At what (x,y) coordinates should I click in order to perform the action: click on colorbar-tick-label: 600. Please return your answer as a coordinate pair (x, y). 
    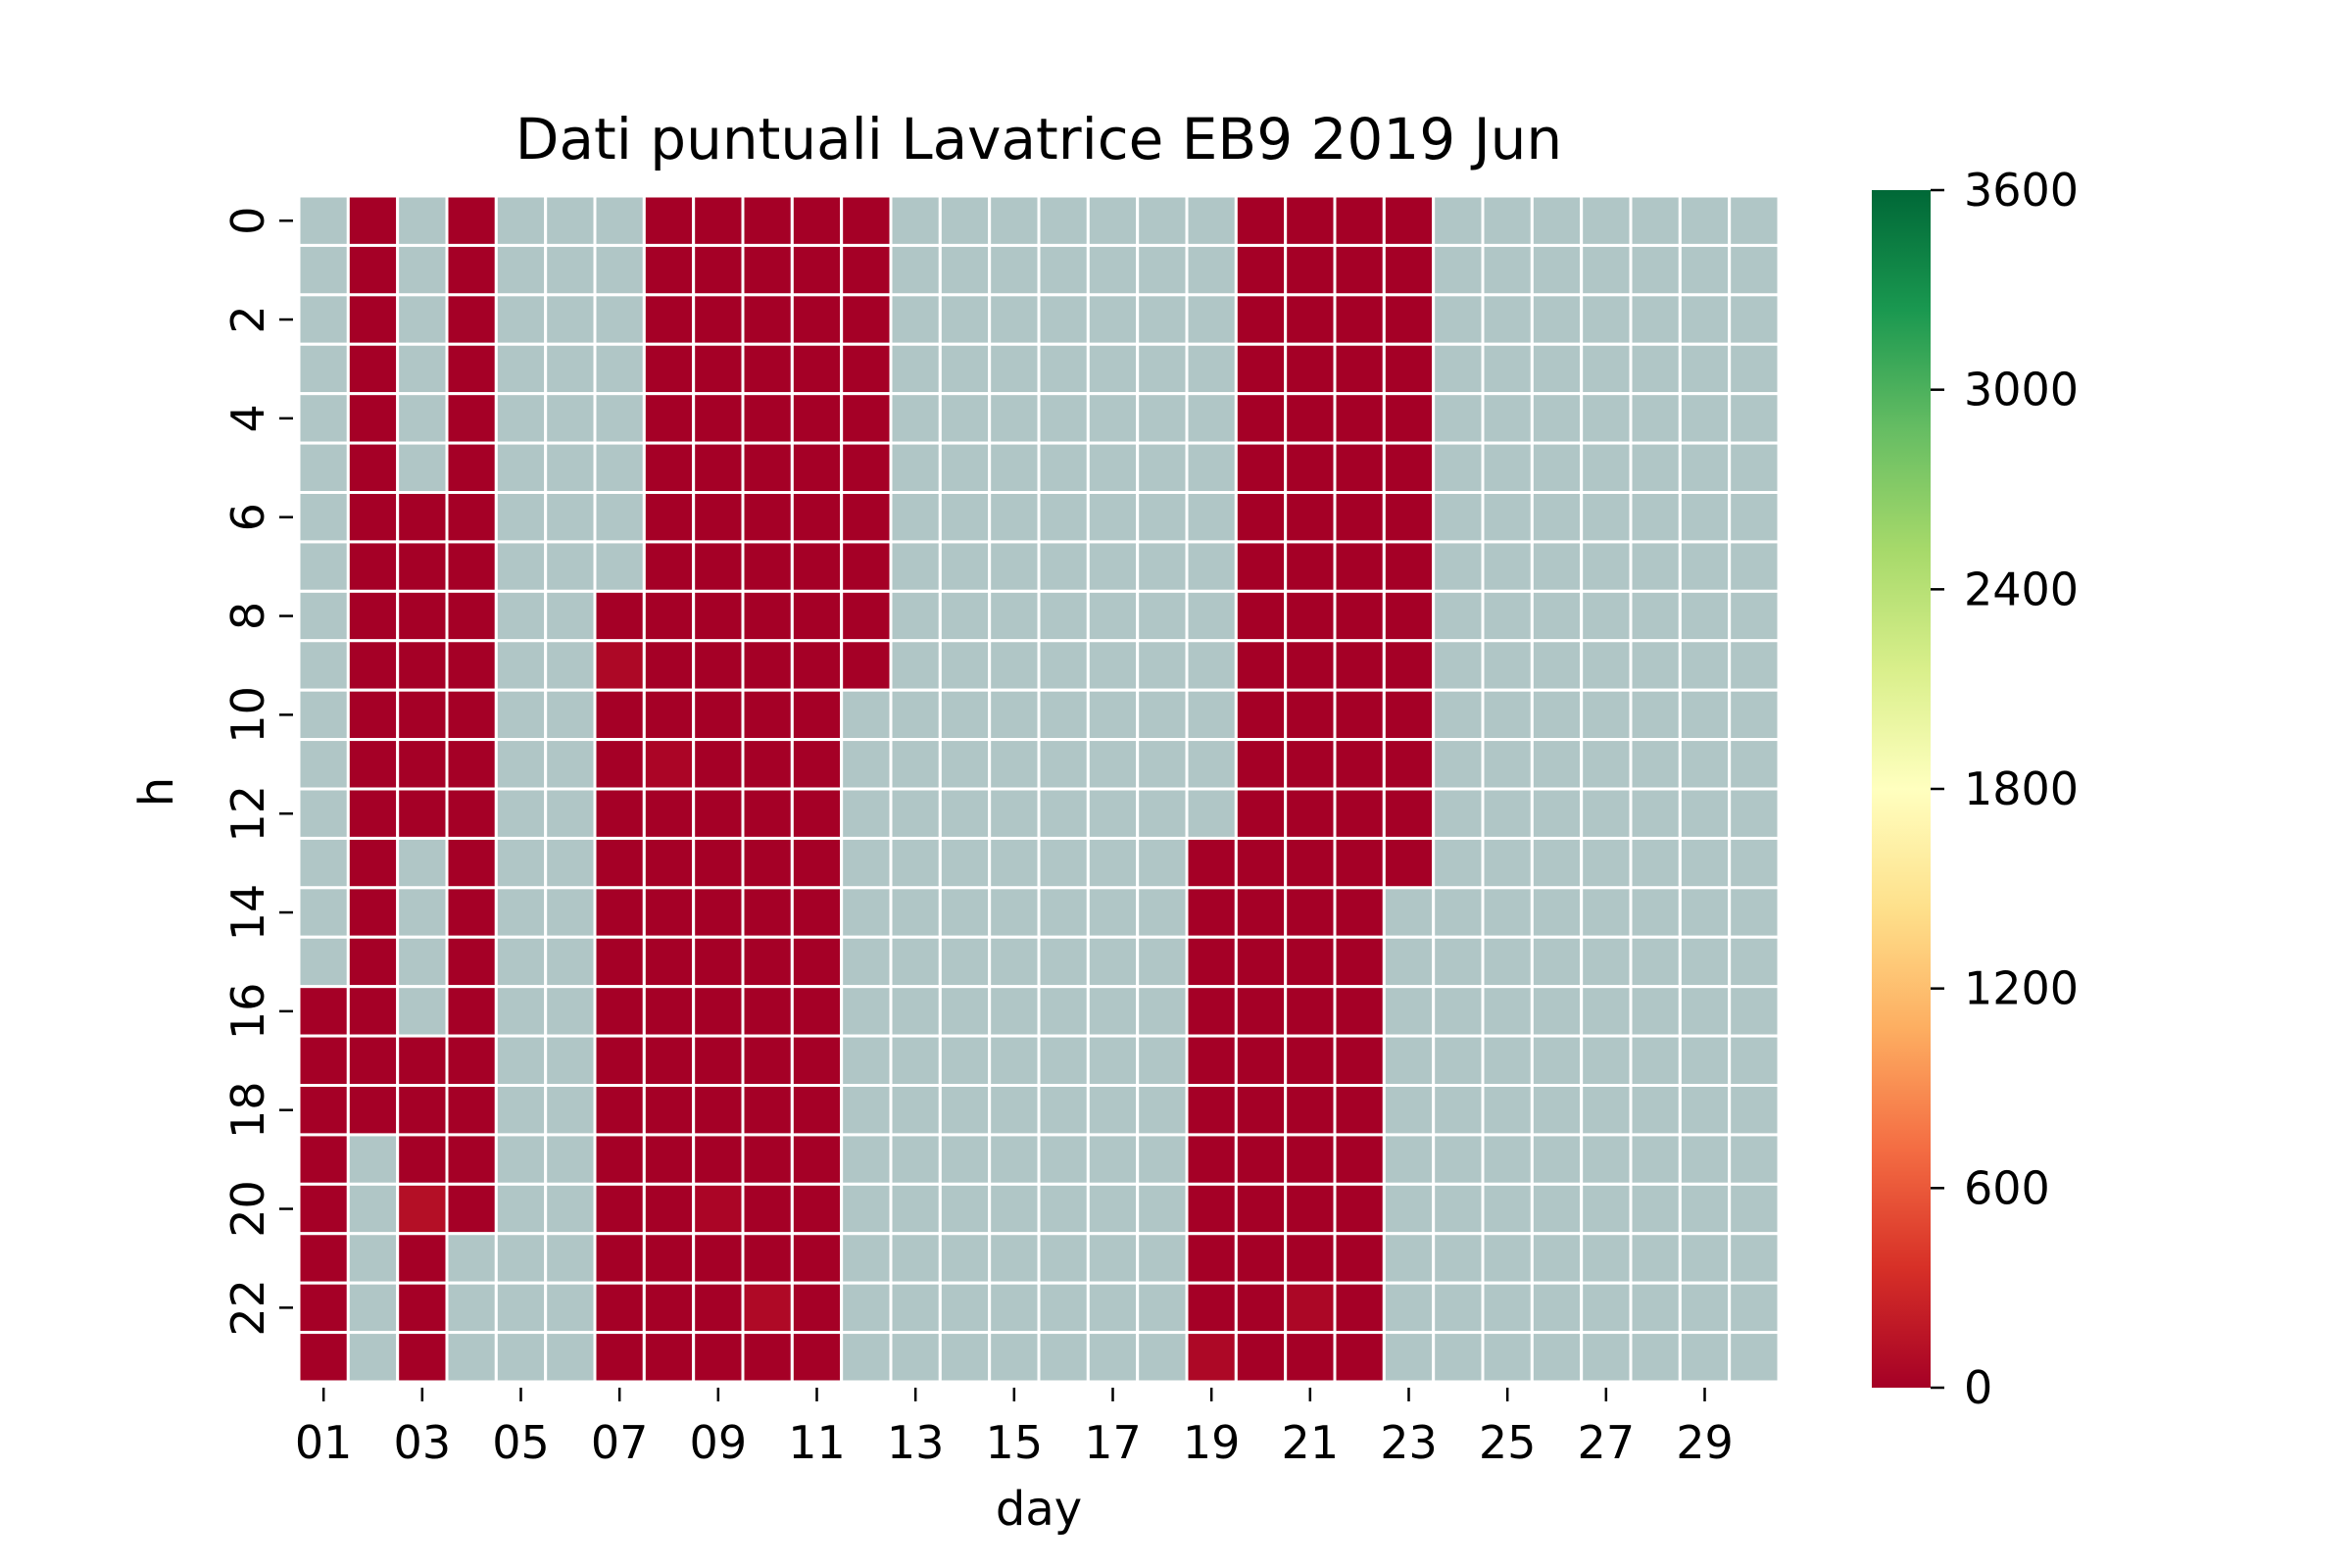
    Looking at the image, I should click on (2007, 1187).